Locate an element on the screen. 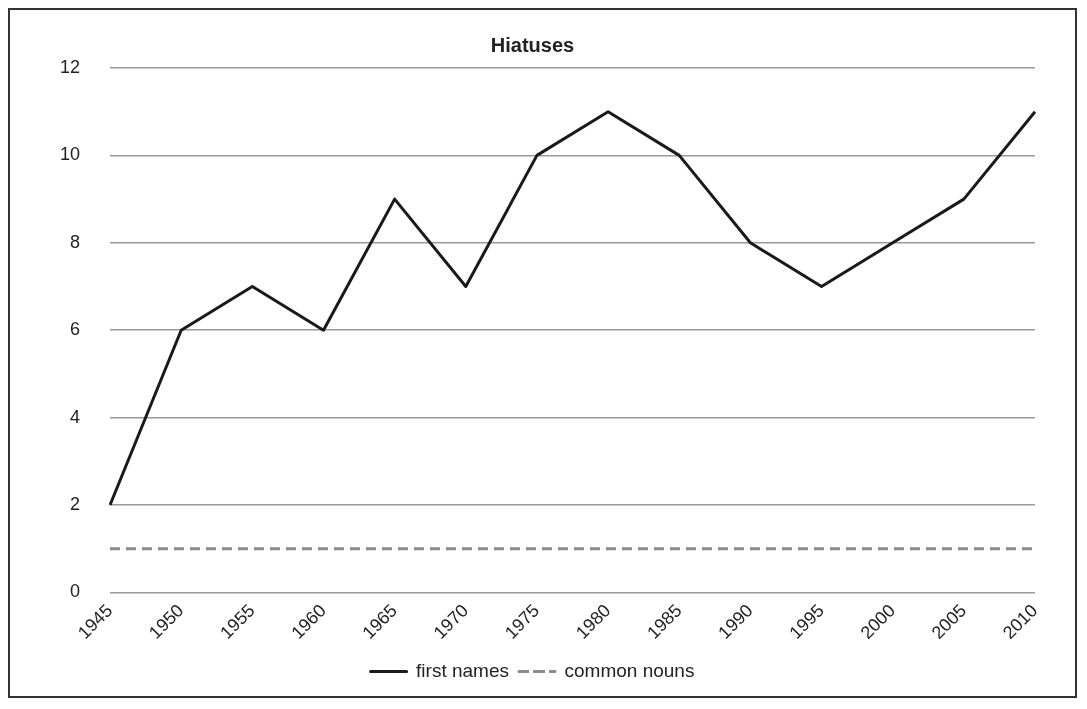 This screenshot has width=1087, height=709. y-tick-label: 12 is located at coordinates (70, 66).